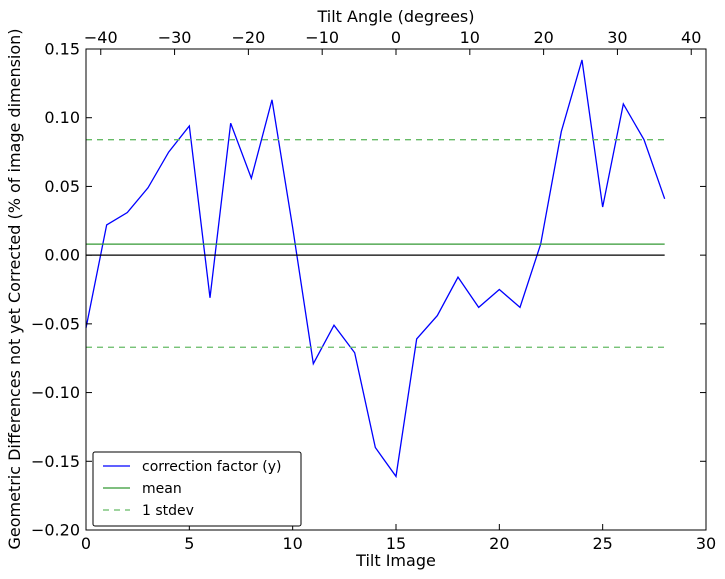 The height and width of the screenshot is (579, 725). Describe the element at coordinates (292, 543) in the screenshot. I see `x-tick-label: 10` at that location.